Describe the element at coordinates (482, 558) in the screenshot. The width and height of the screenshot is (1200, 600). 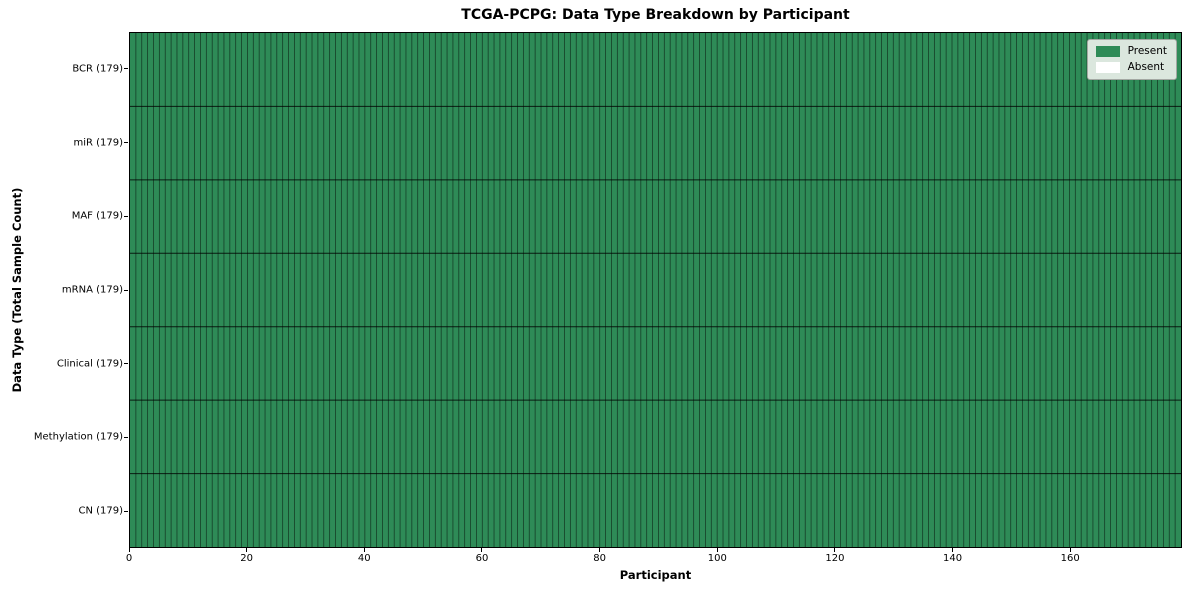
I see `x-tick-label: 60` at that location.